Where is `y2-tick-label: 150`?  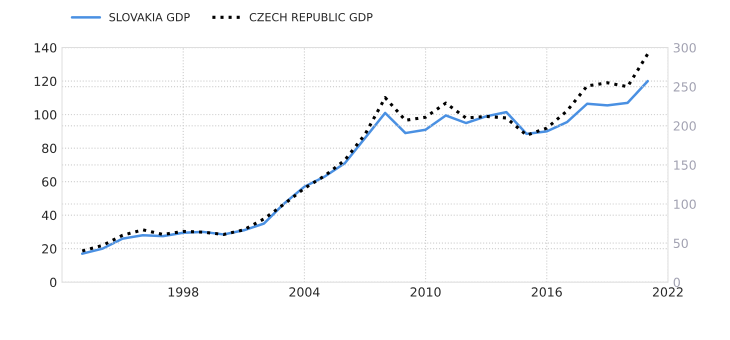
y2-tick-label: 150 is located at coordinates (685, 165).